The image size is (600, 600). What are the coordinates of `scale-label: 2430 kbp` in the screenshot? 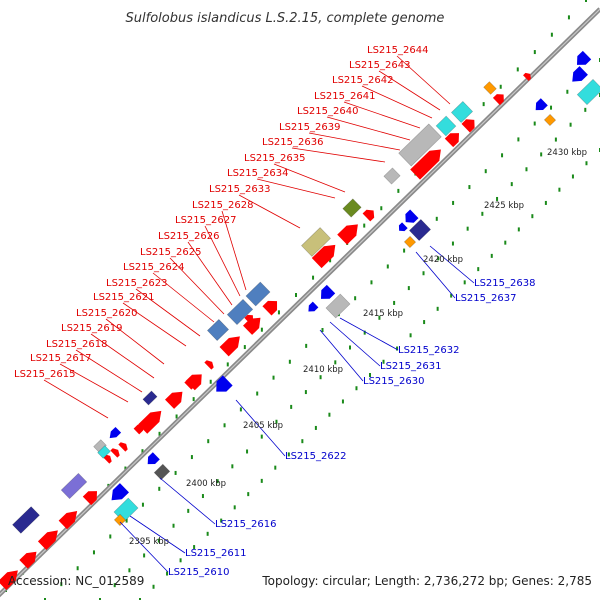 It's located at (567, 153).